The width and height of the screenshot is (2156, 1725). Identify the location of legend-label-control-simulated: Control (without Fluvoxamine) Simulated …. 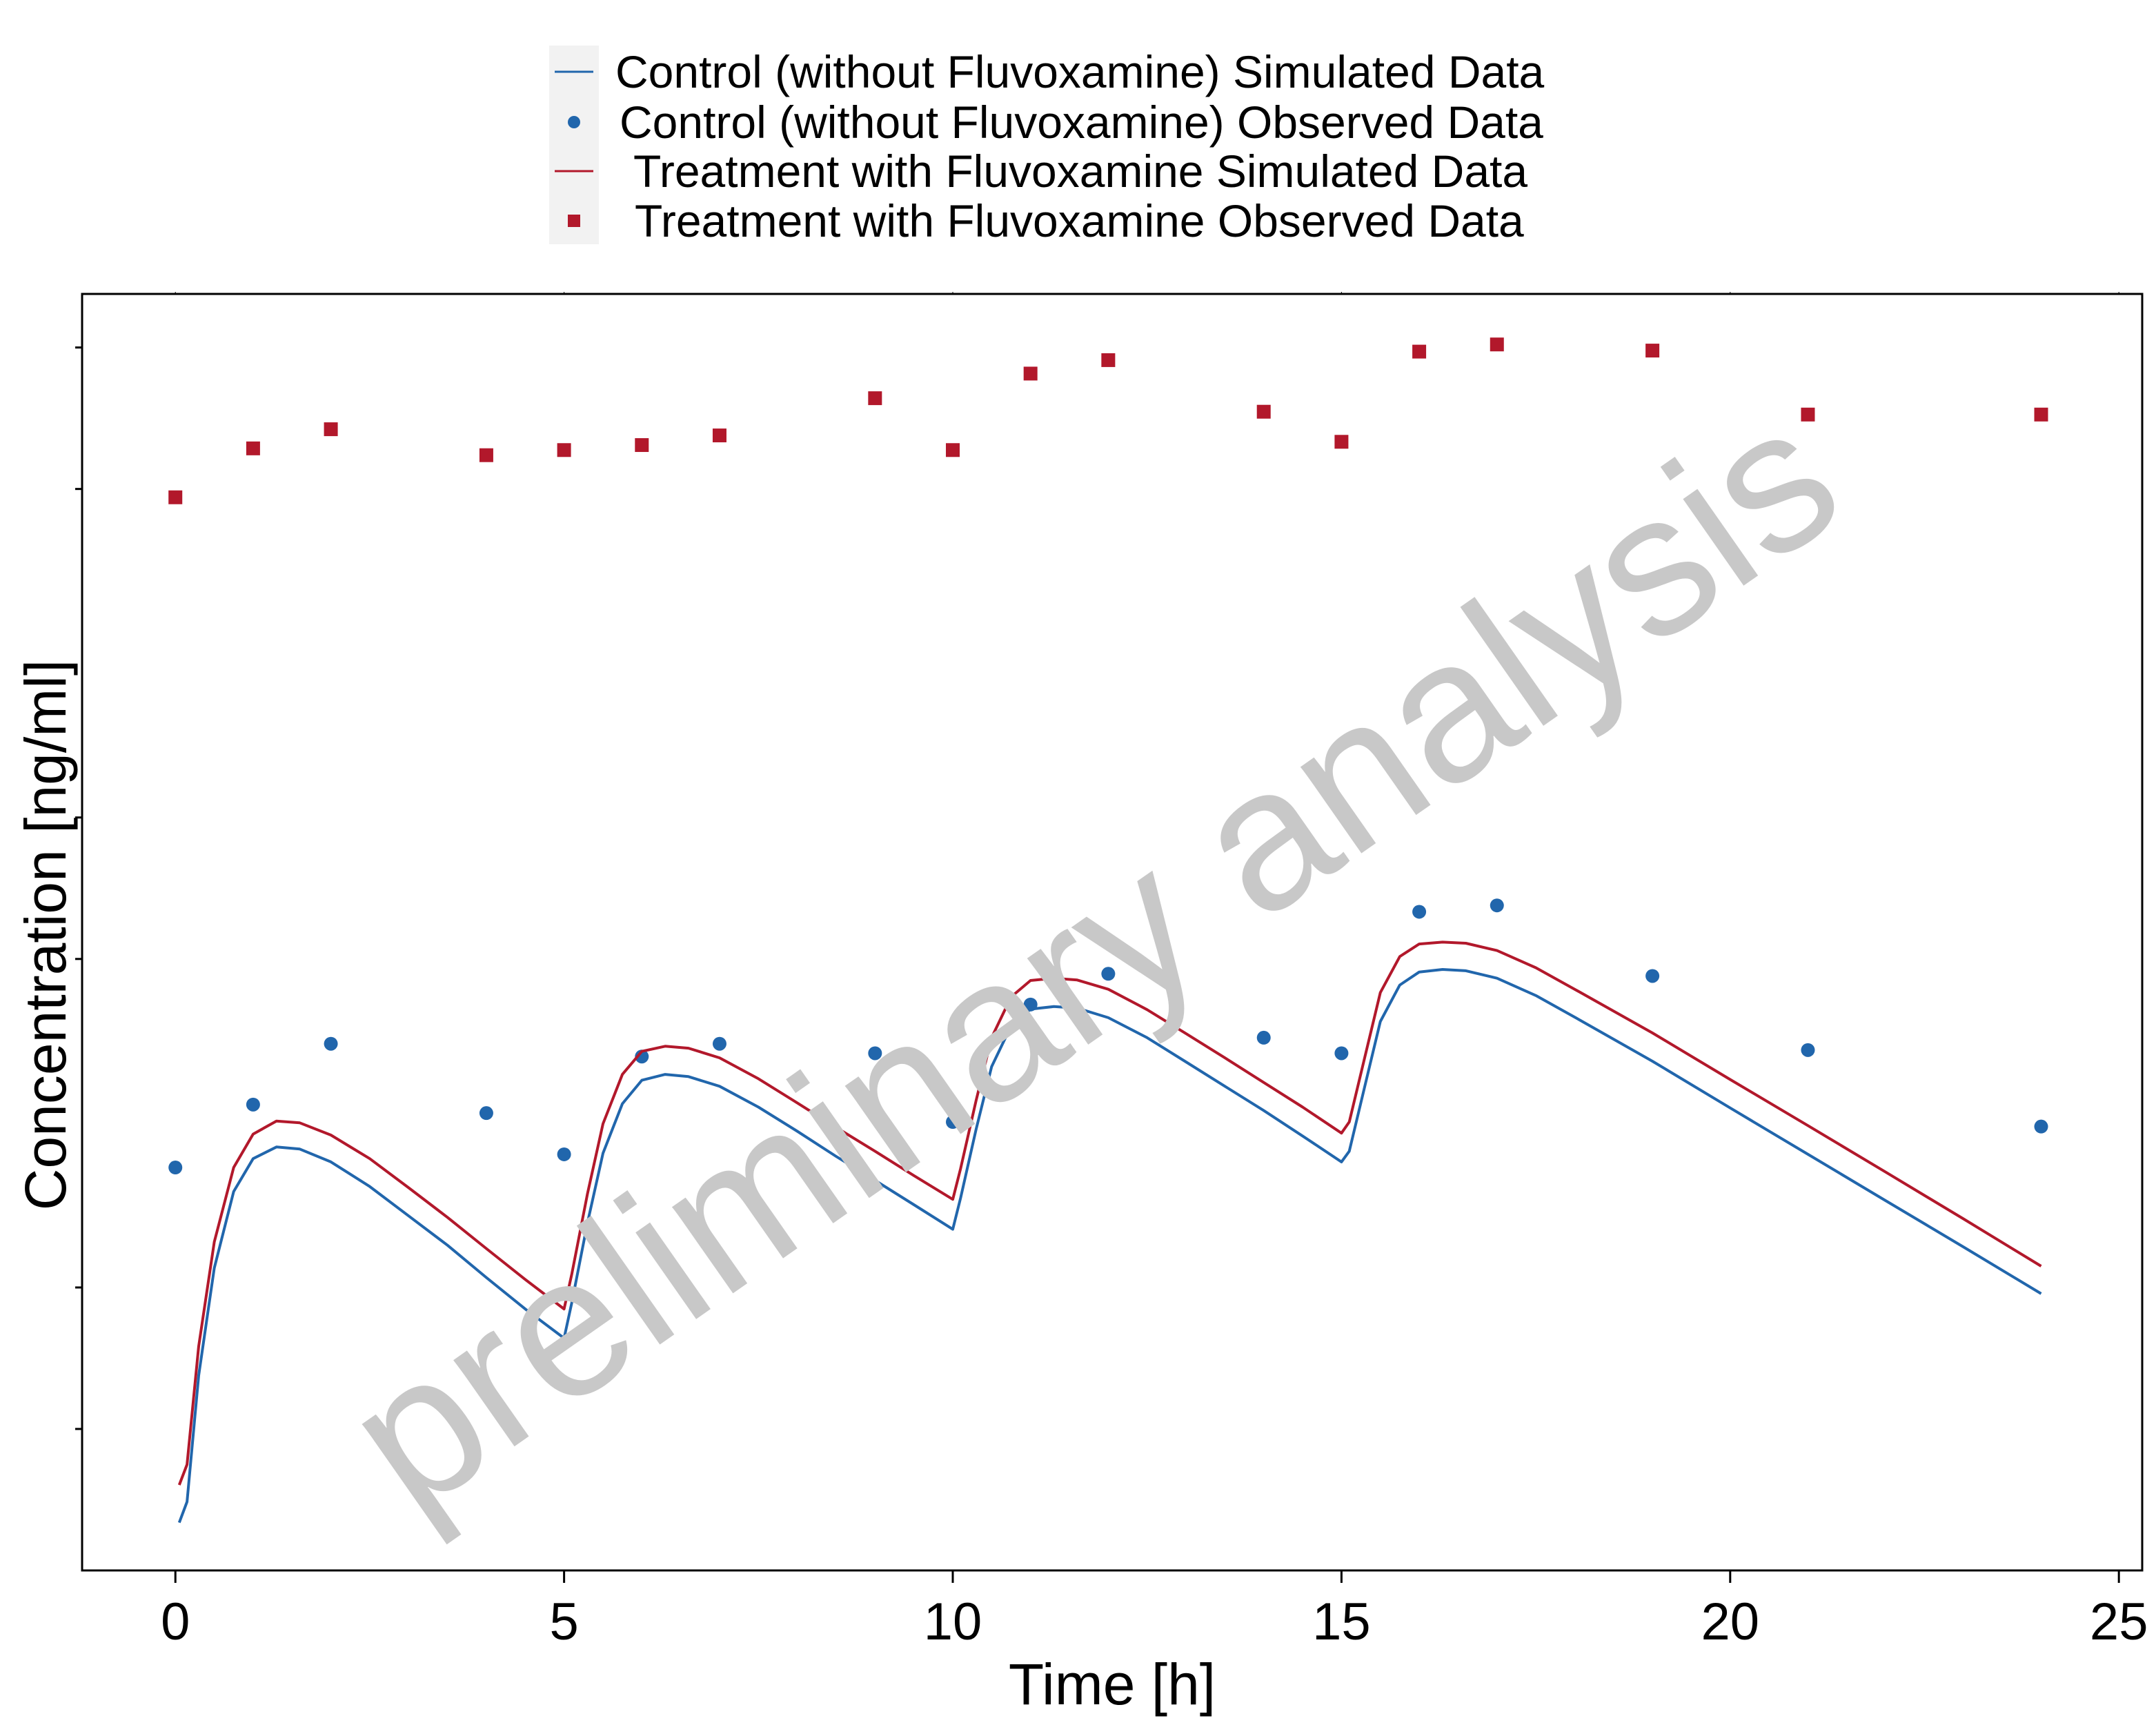
(1080, 71).